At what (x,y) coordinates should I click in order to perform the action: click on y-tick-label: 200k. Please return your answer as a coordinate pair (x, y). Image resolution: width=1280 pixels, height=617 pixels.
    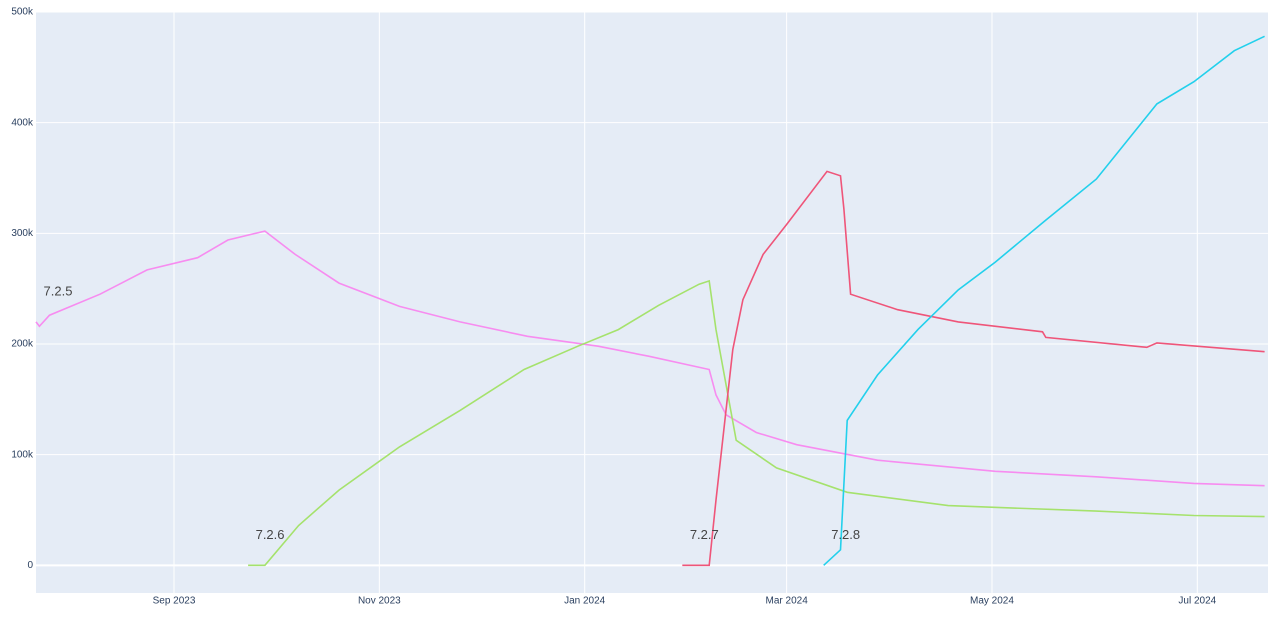
    Looking at the image, I should click on (22, 344).